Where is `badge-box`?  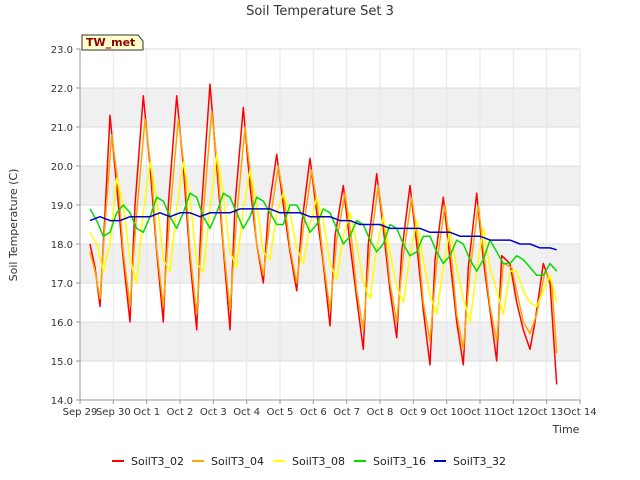 badge-box is located at coordinates (112, 42).